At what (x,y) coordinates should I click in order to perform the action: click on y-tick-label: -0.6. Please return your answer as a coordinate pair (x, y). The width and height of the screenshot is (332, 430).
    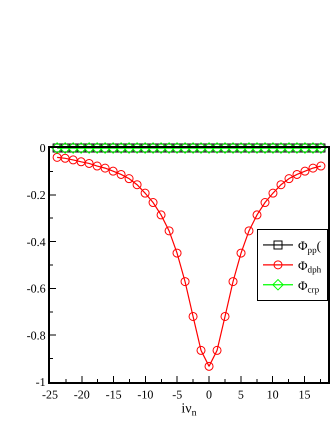
    Looking at the image, I should click on (36, 289).